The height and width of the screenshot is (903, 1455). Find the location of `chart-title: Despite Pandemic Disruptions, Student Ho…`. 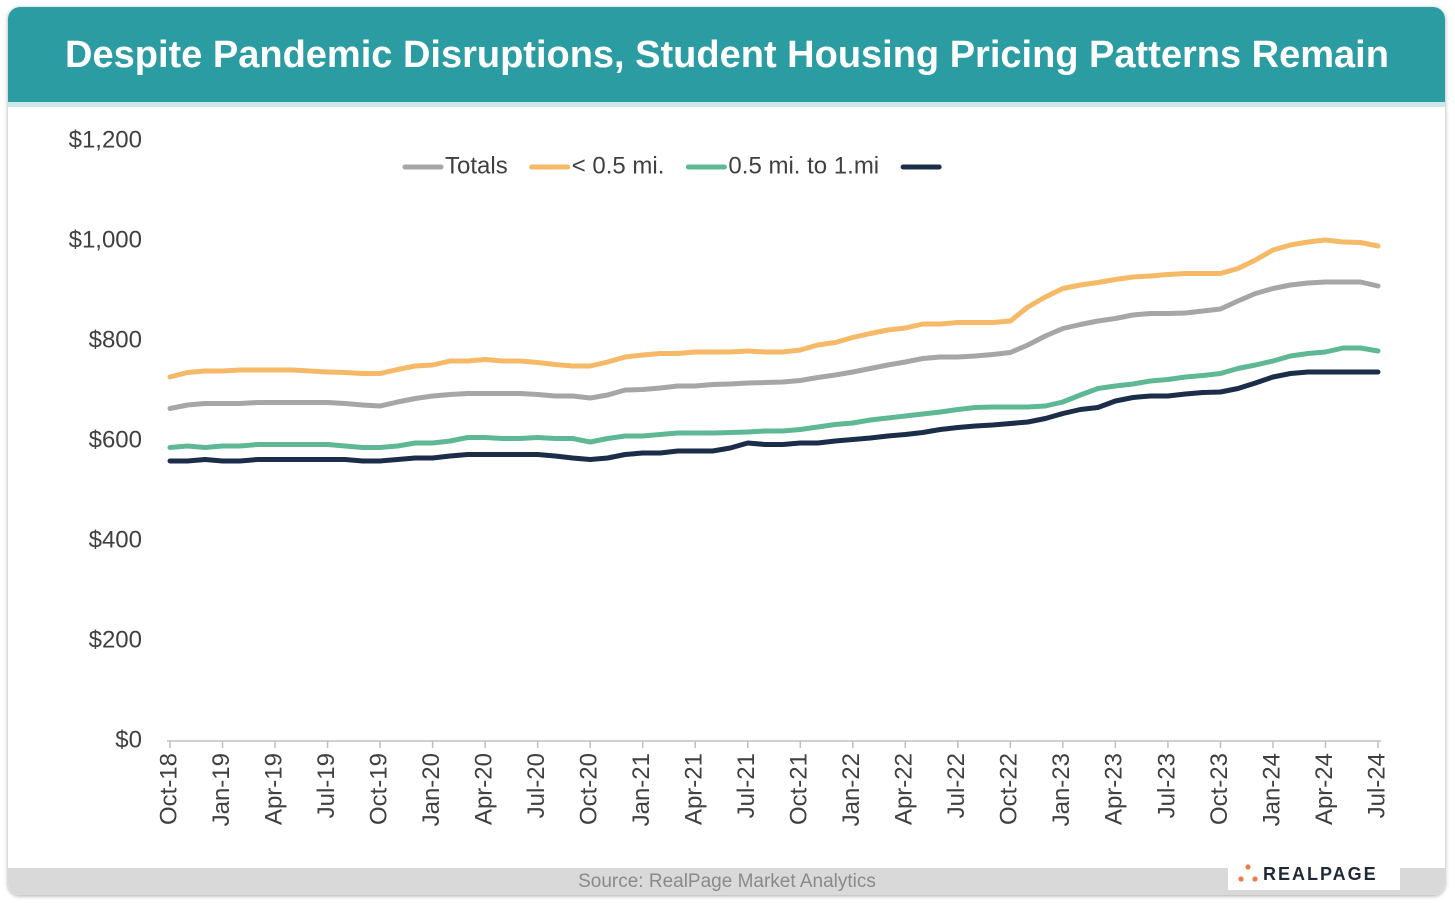

chart-title: Despite Pandemic Disruptions, Student Ho… is located at coordinates (727, 55).